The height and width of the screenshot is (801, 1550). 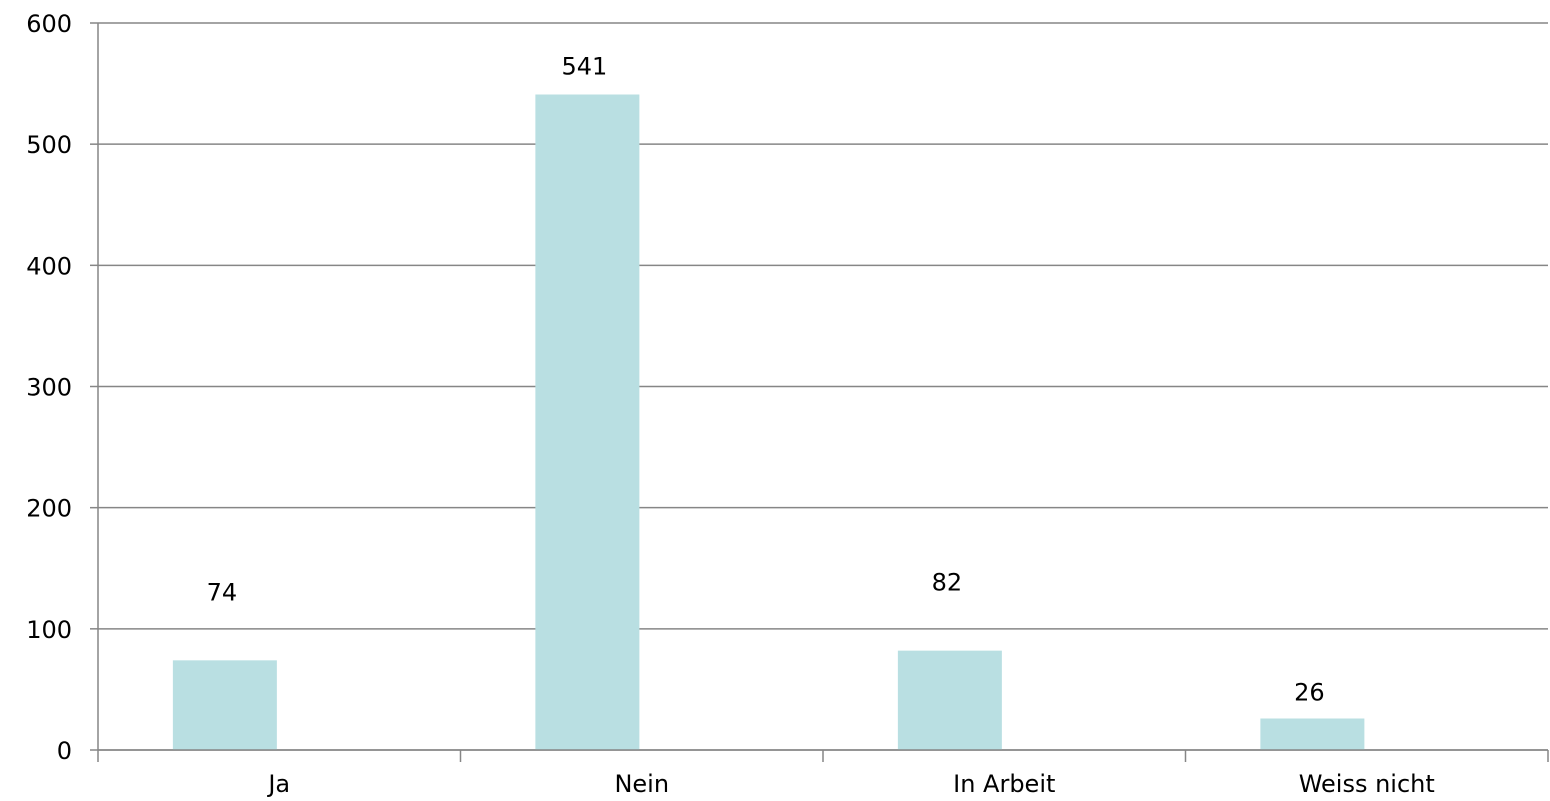 What do you see at coordinates (1312, 734) in the screenshot?
I see `bar-weiss-nicht` at bounding box center [1312, 734].